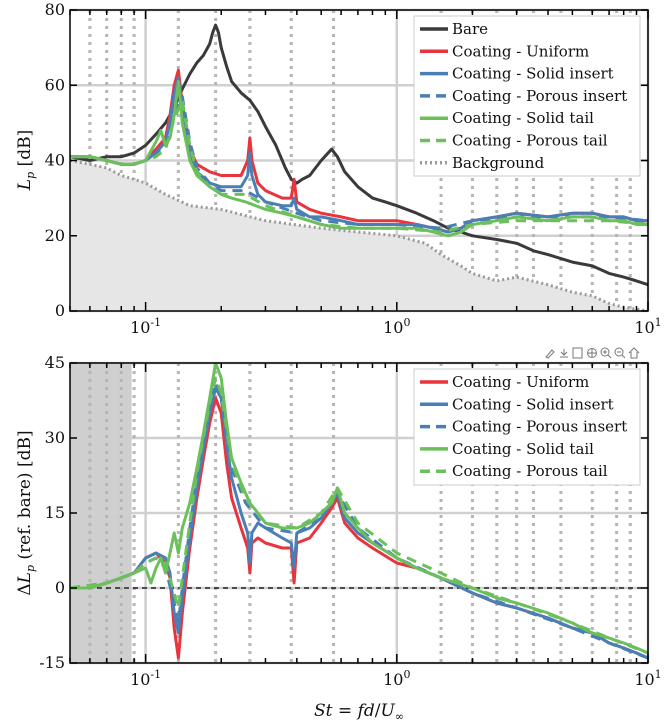  What do you see at coordinates (564, 353) in the screenshot?
I see `export-icon` at bounding box center [564, 353].